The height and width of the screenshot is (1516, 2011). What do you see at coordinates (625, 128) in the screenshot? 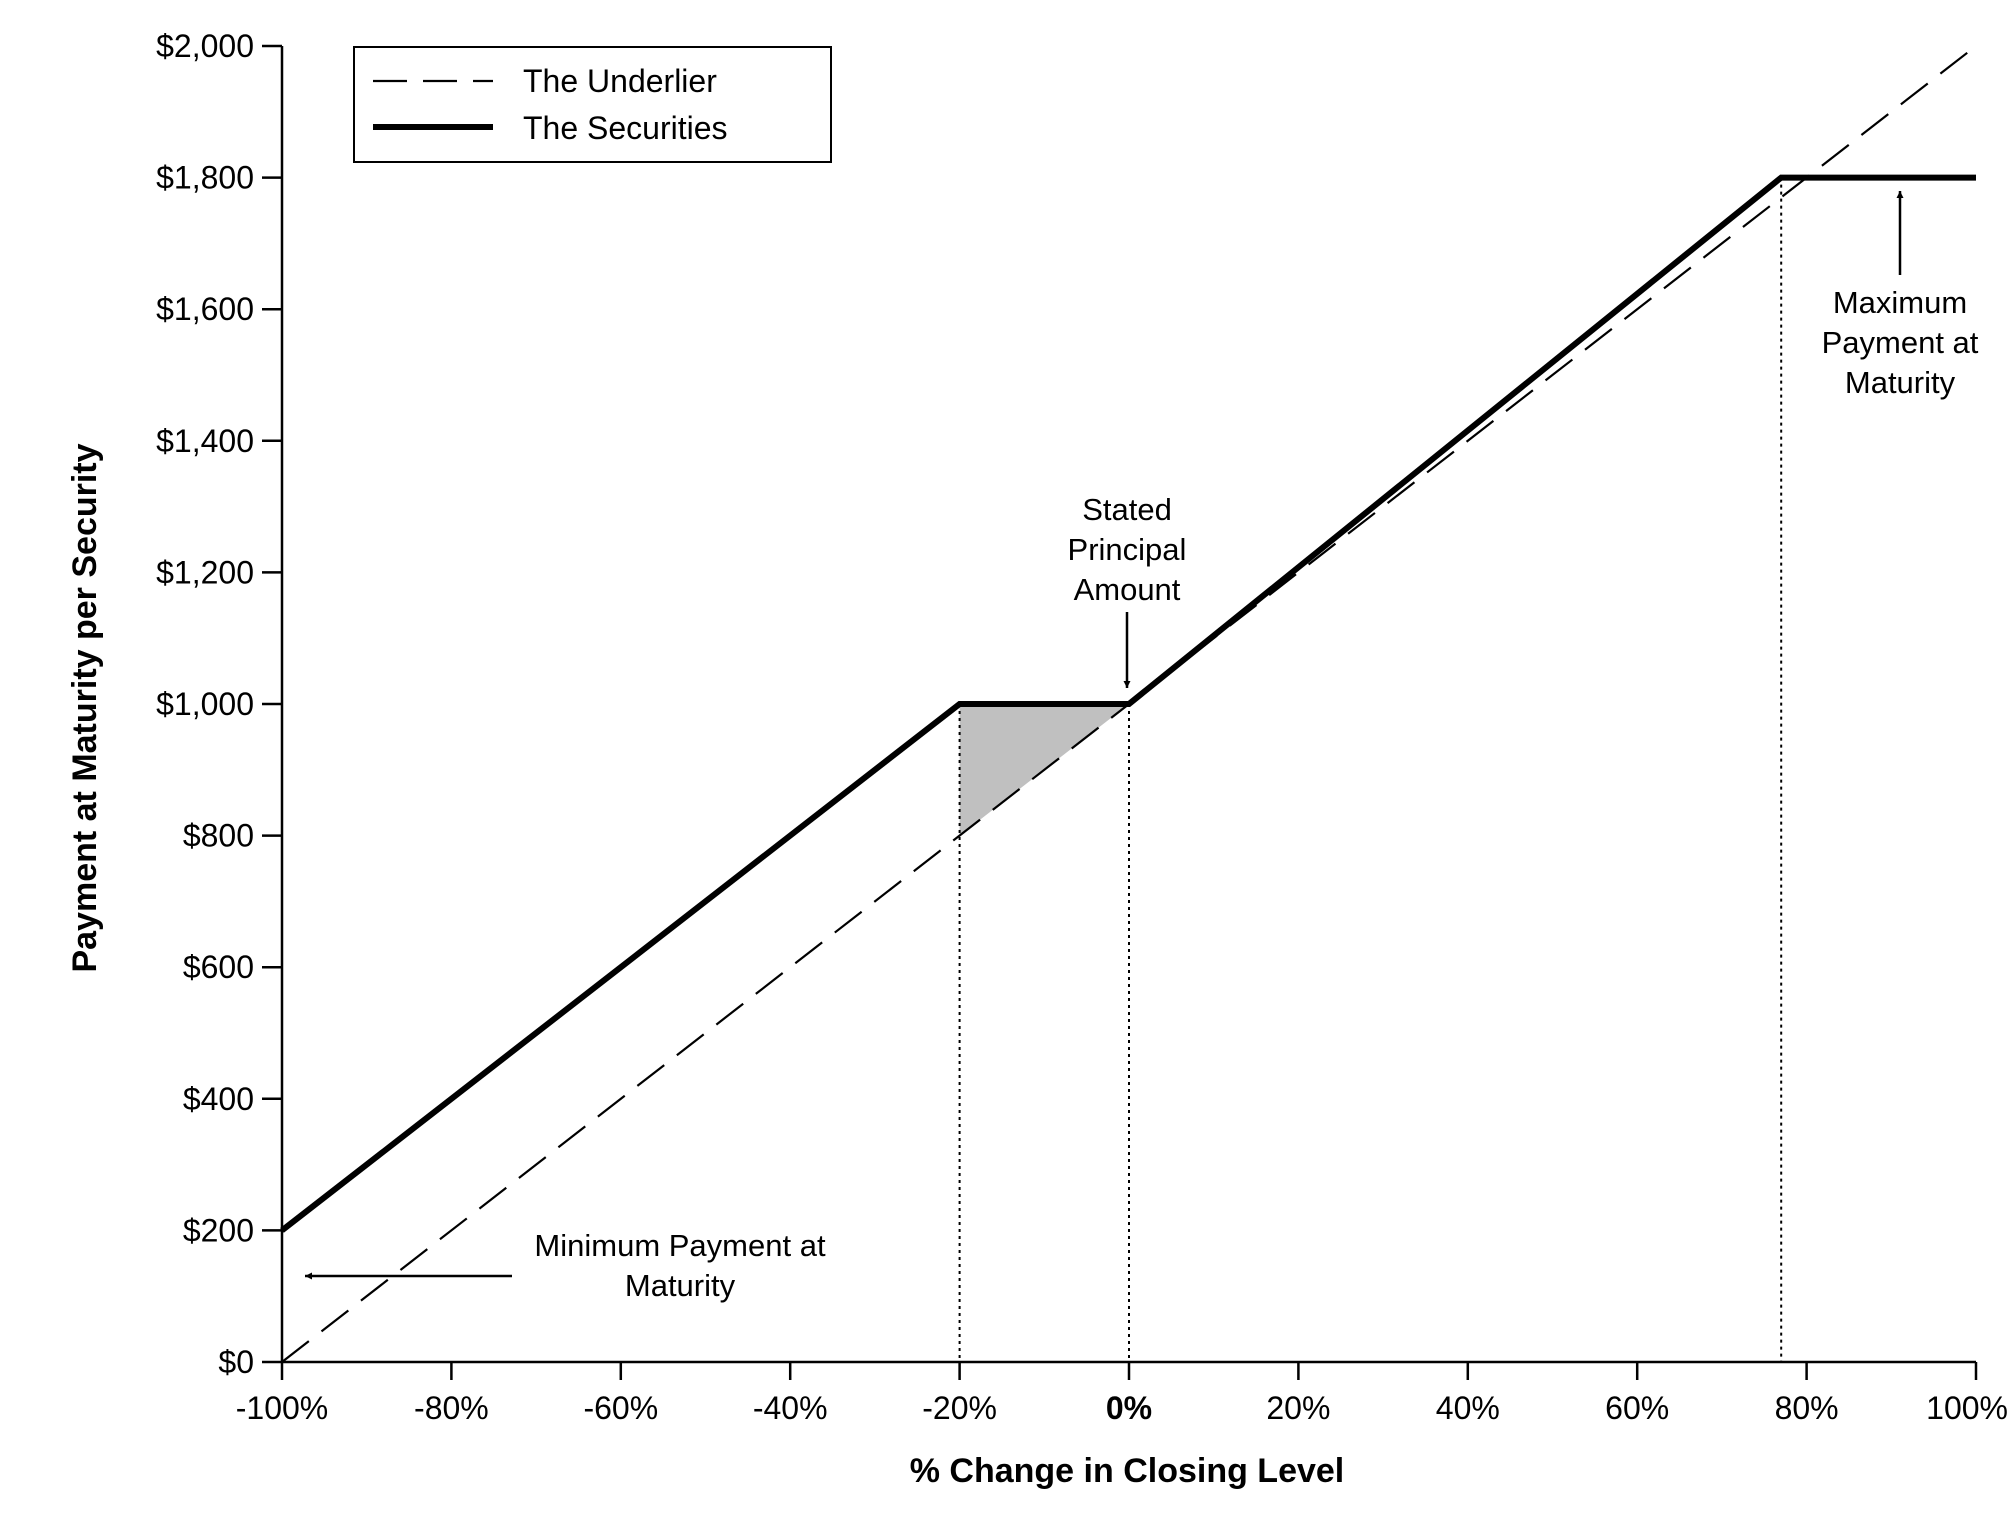
I see `legend-label-securities: The Securities` at bounding box center [625, 128].